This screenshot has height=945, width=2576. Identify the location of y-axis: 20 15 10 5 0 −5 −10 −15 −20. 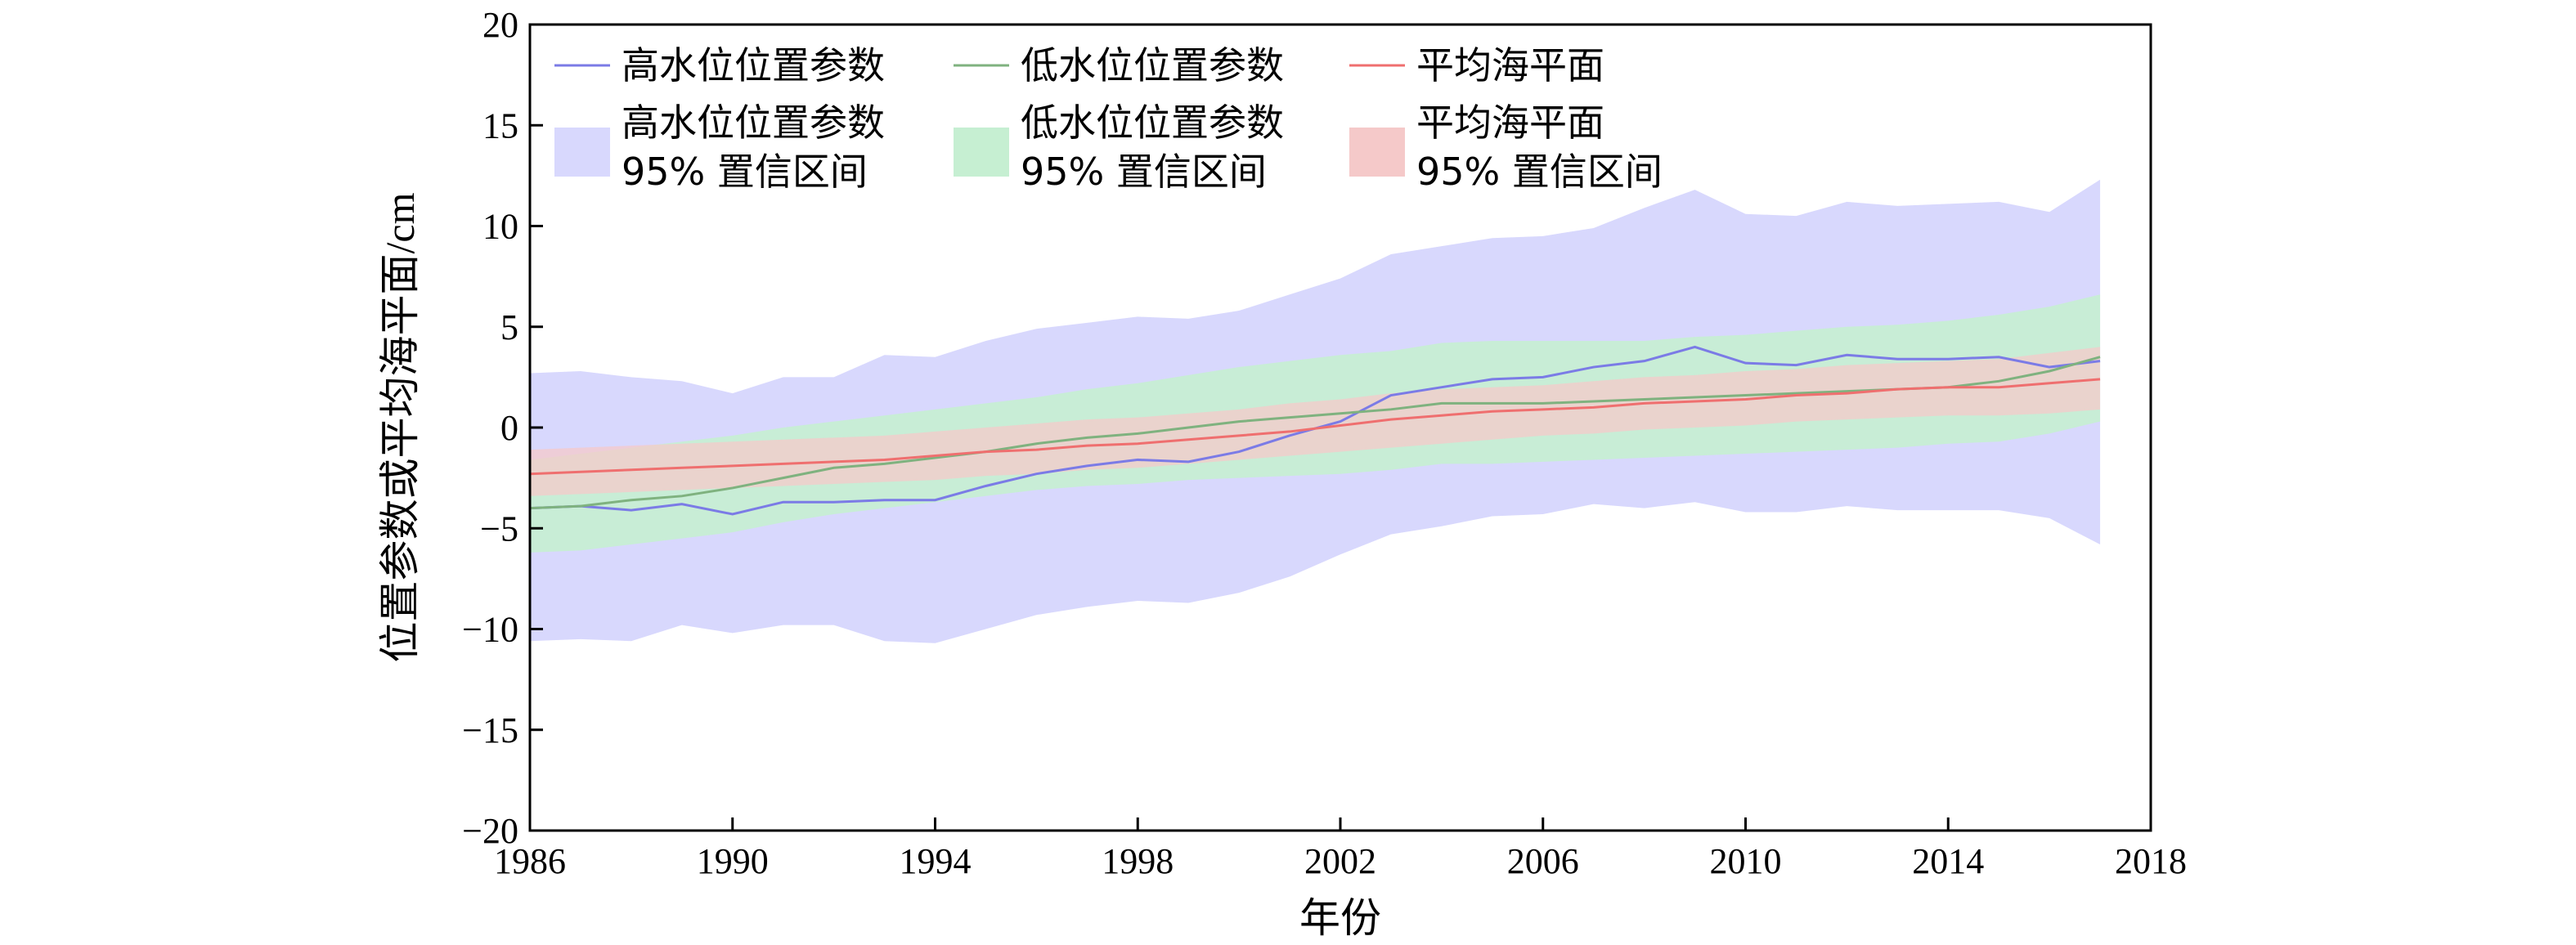
(502, 428).